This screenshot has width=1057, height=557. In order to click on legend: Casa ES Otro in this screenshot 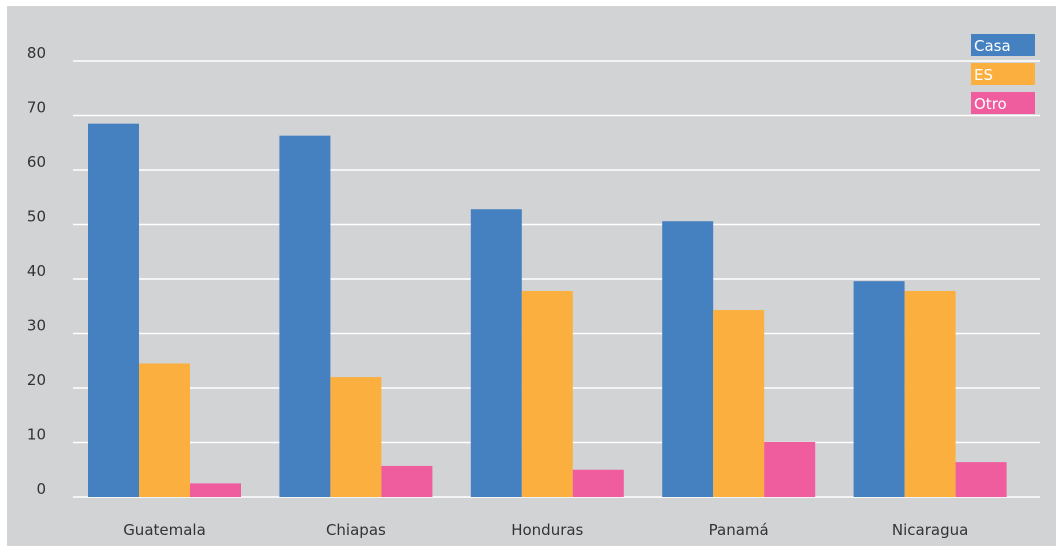, I will do `click(1003, 74)`.